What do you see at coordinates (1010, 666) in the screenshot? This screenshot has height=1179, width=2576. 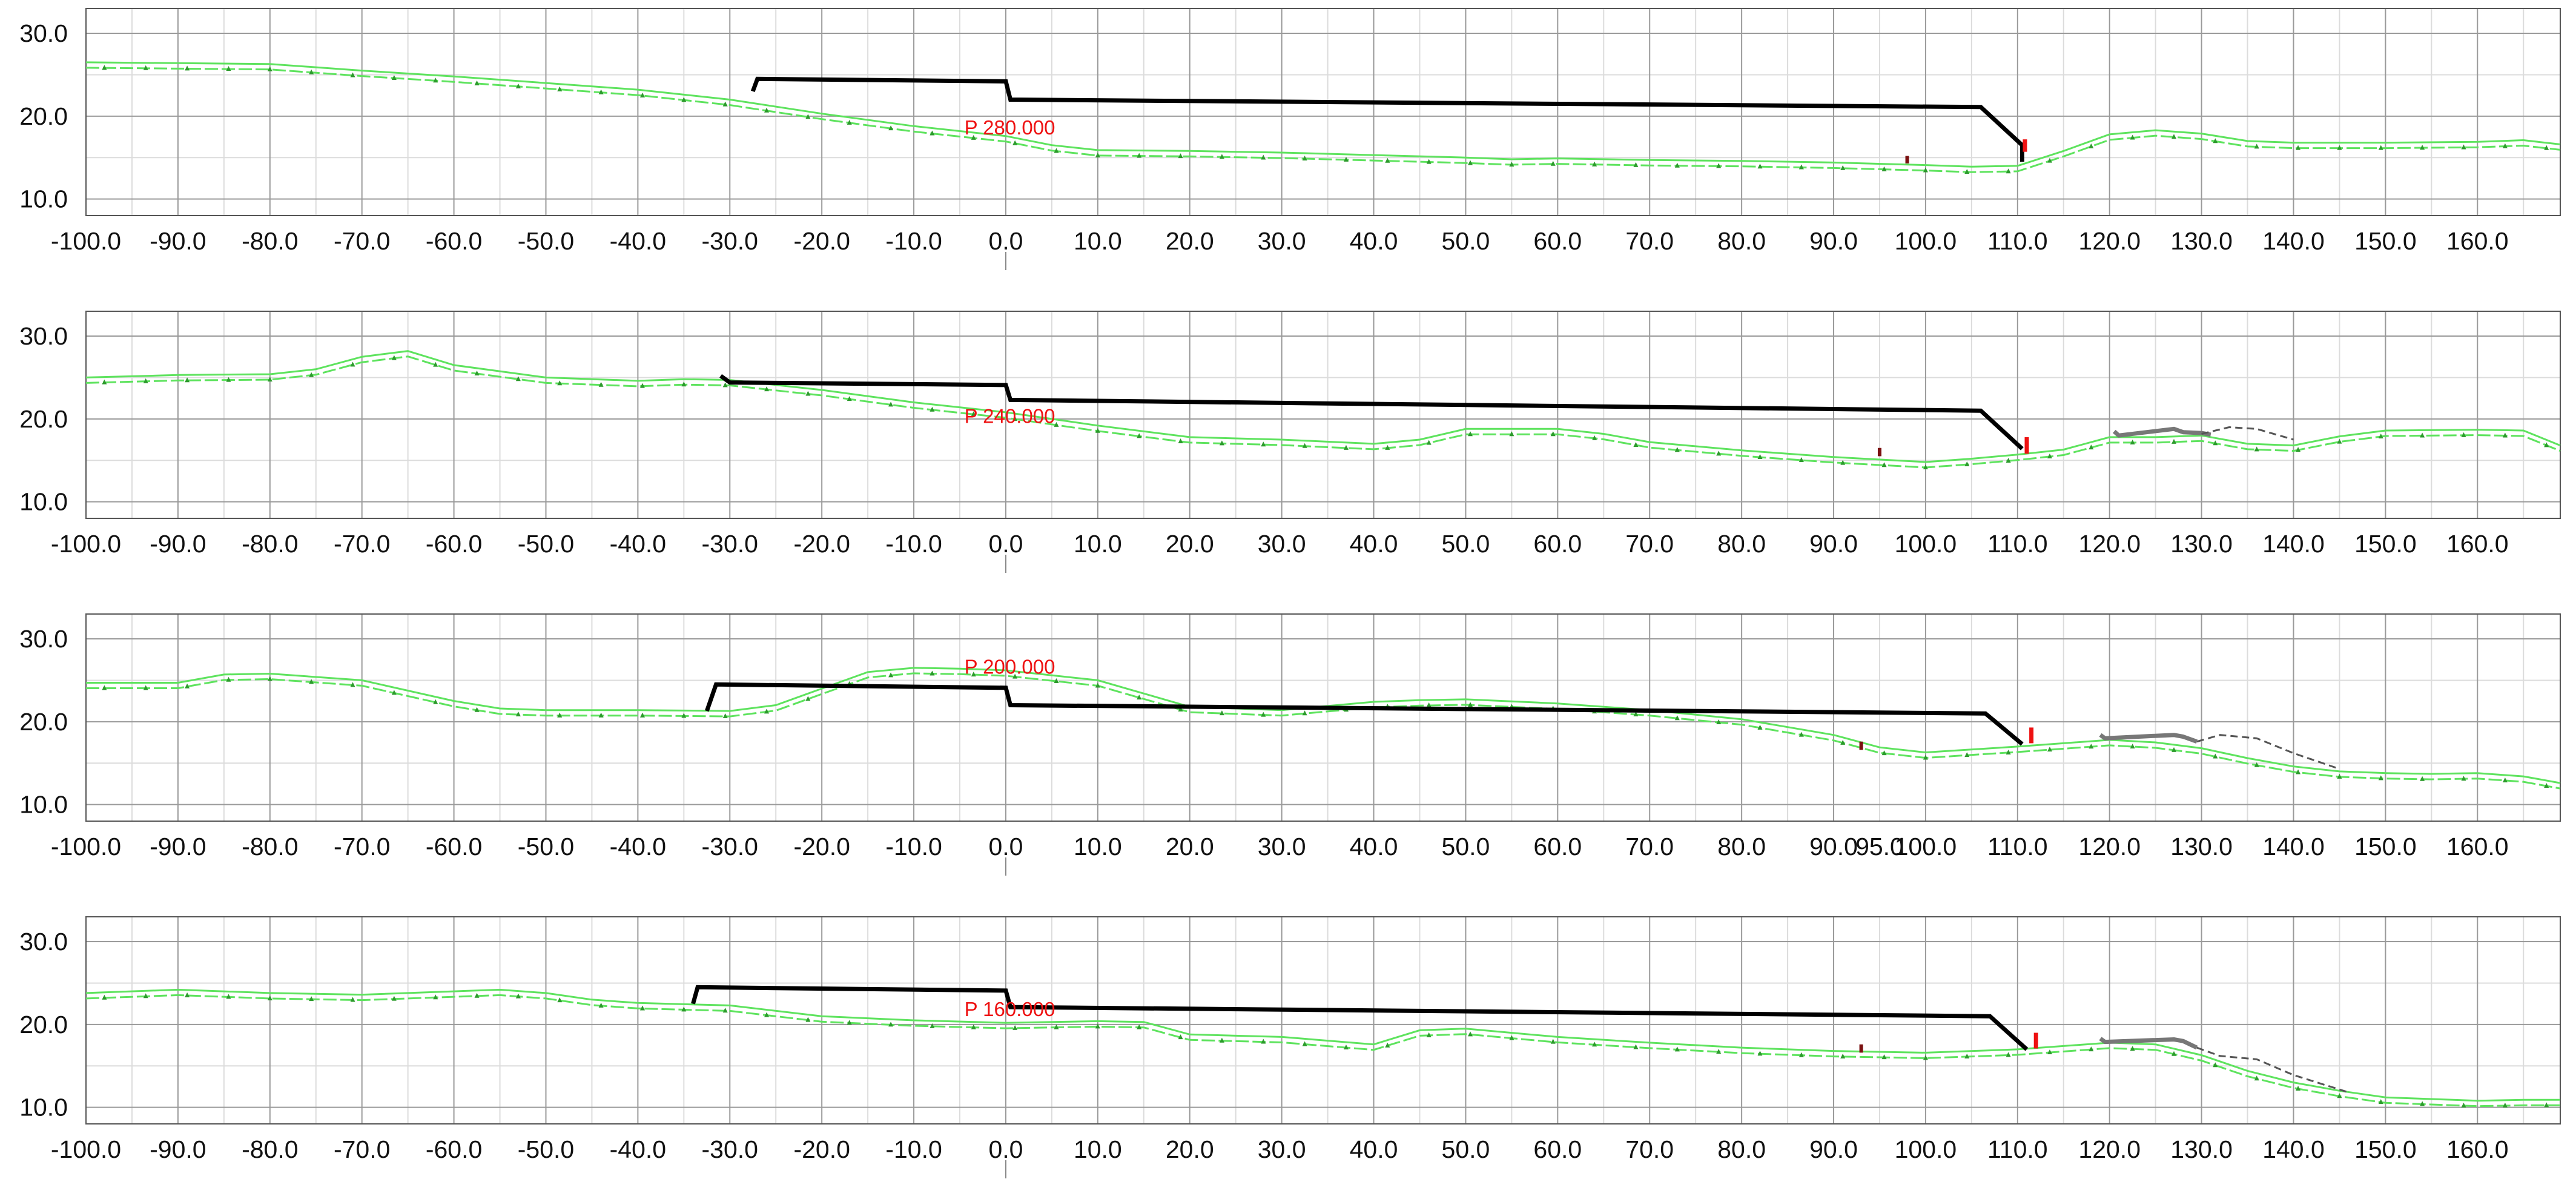 I see `station-label: P 200.000` at bounding box center [1010, 666].